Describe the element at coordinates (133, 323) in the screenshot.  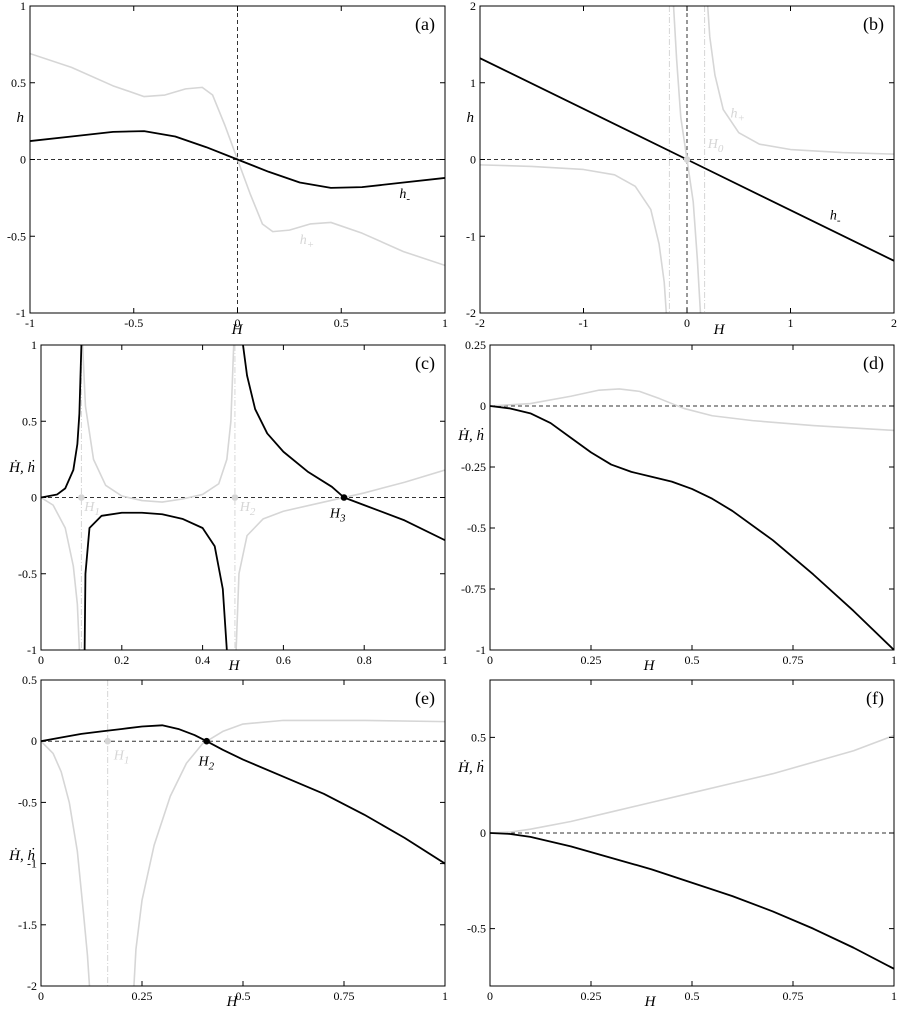
I see `x-tick-label: -0.5` at that location.